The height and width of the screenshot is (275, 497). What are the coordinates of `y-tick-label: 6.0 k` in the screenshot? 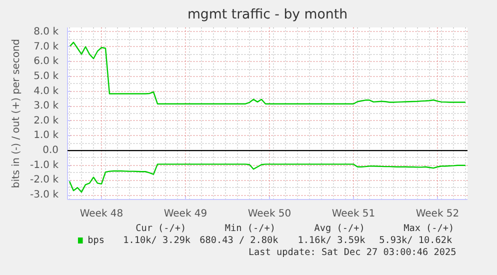 It's located at (46, 62).